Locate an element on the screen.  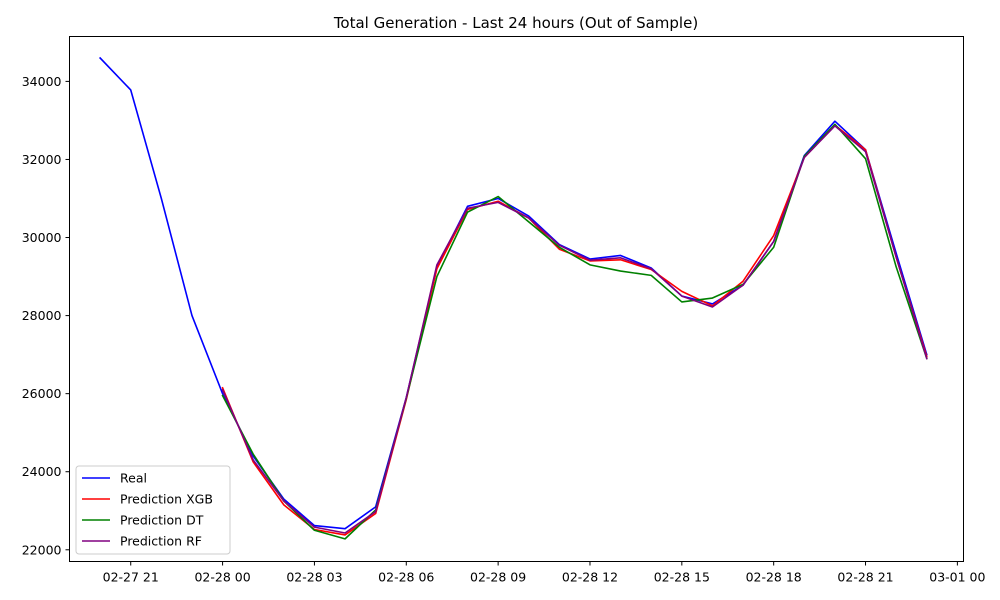
x-tick-label: 02-28 21 is located at coordinates (865, 577).